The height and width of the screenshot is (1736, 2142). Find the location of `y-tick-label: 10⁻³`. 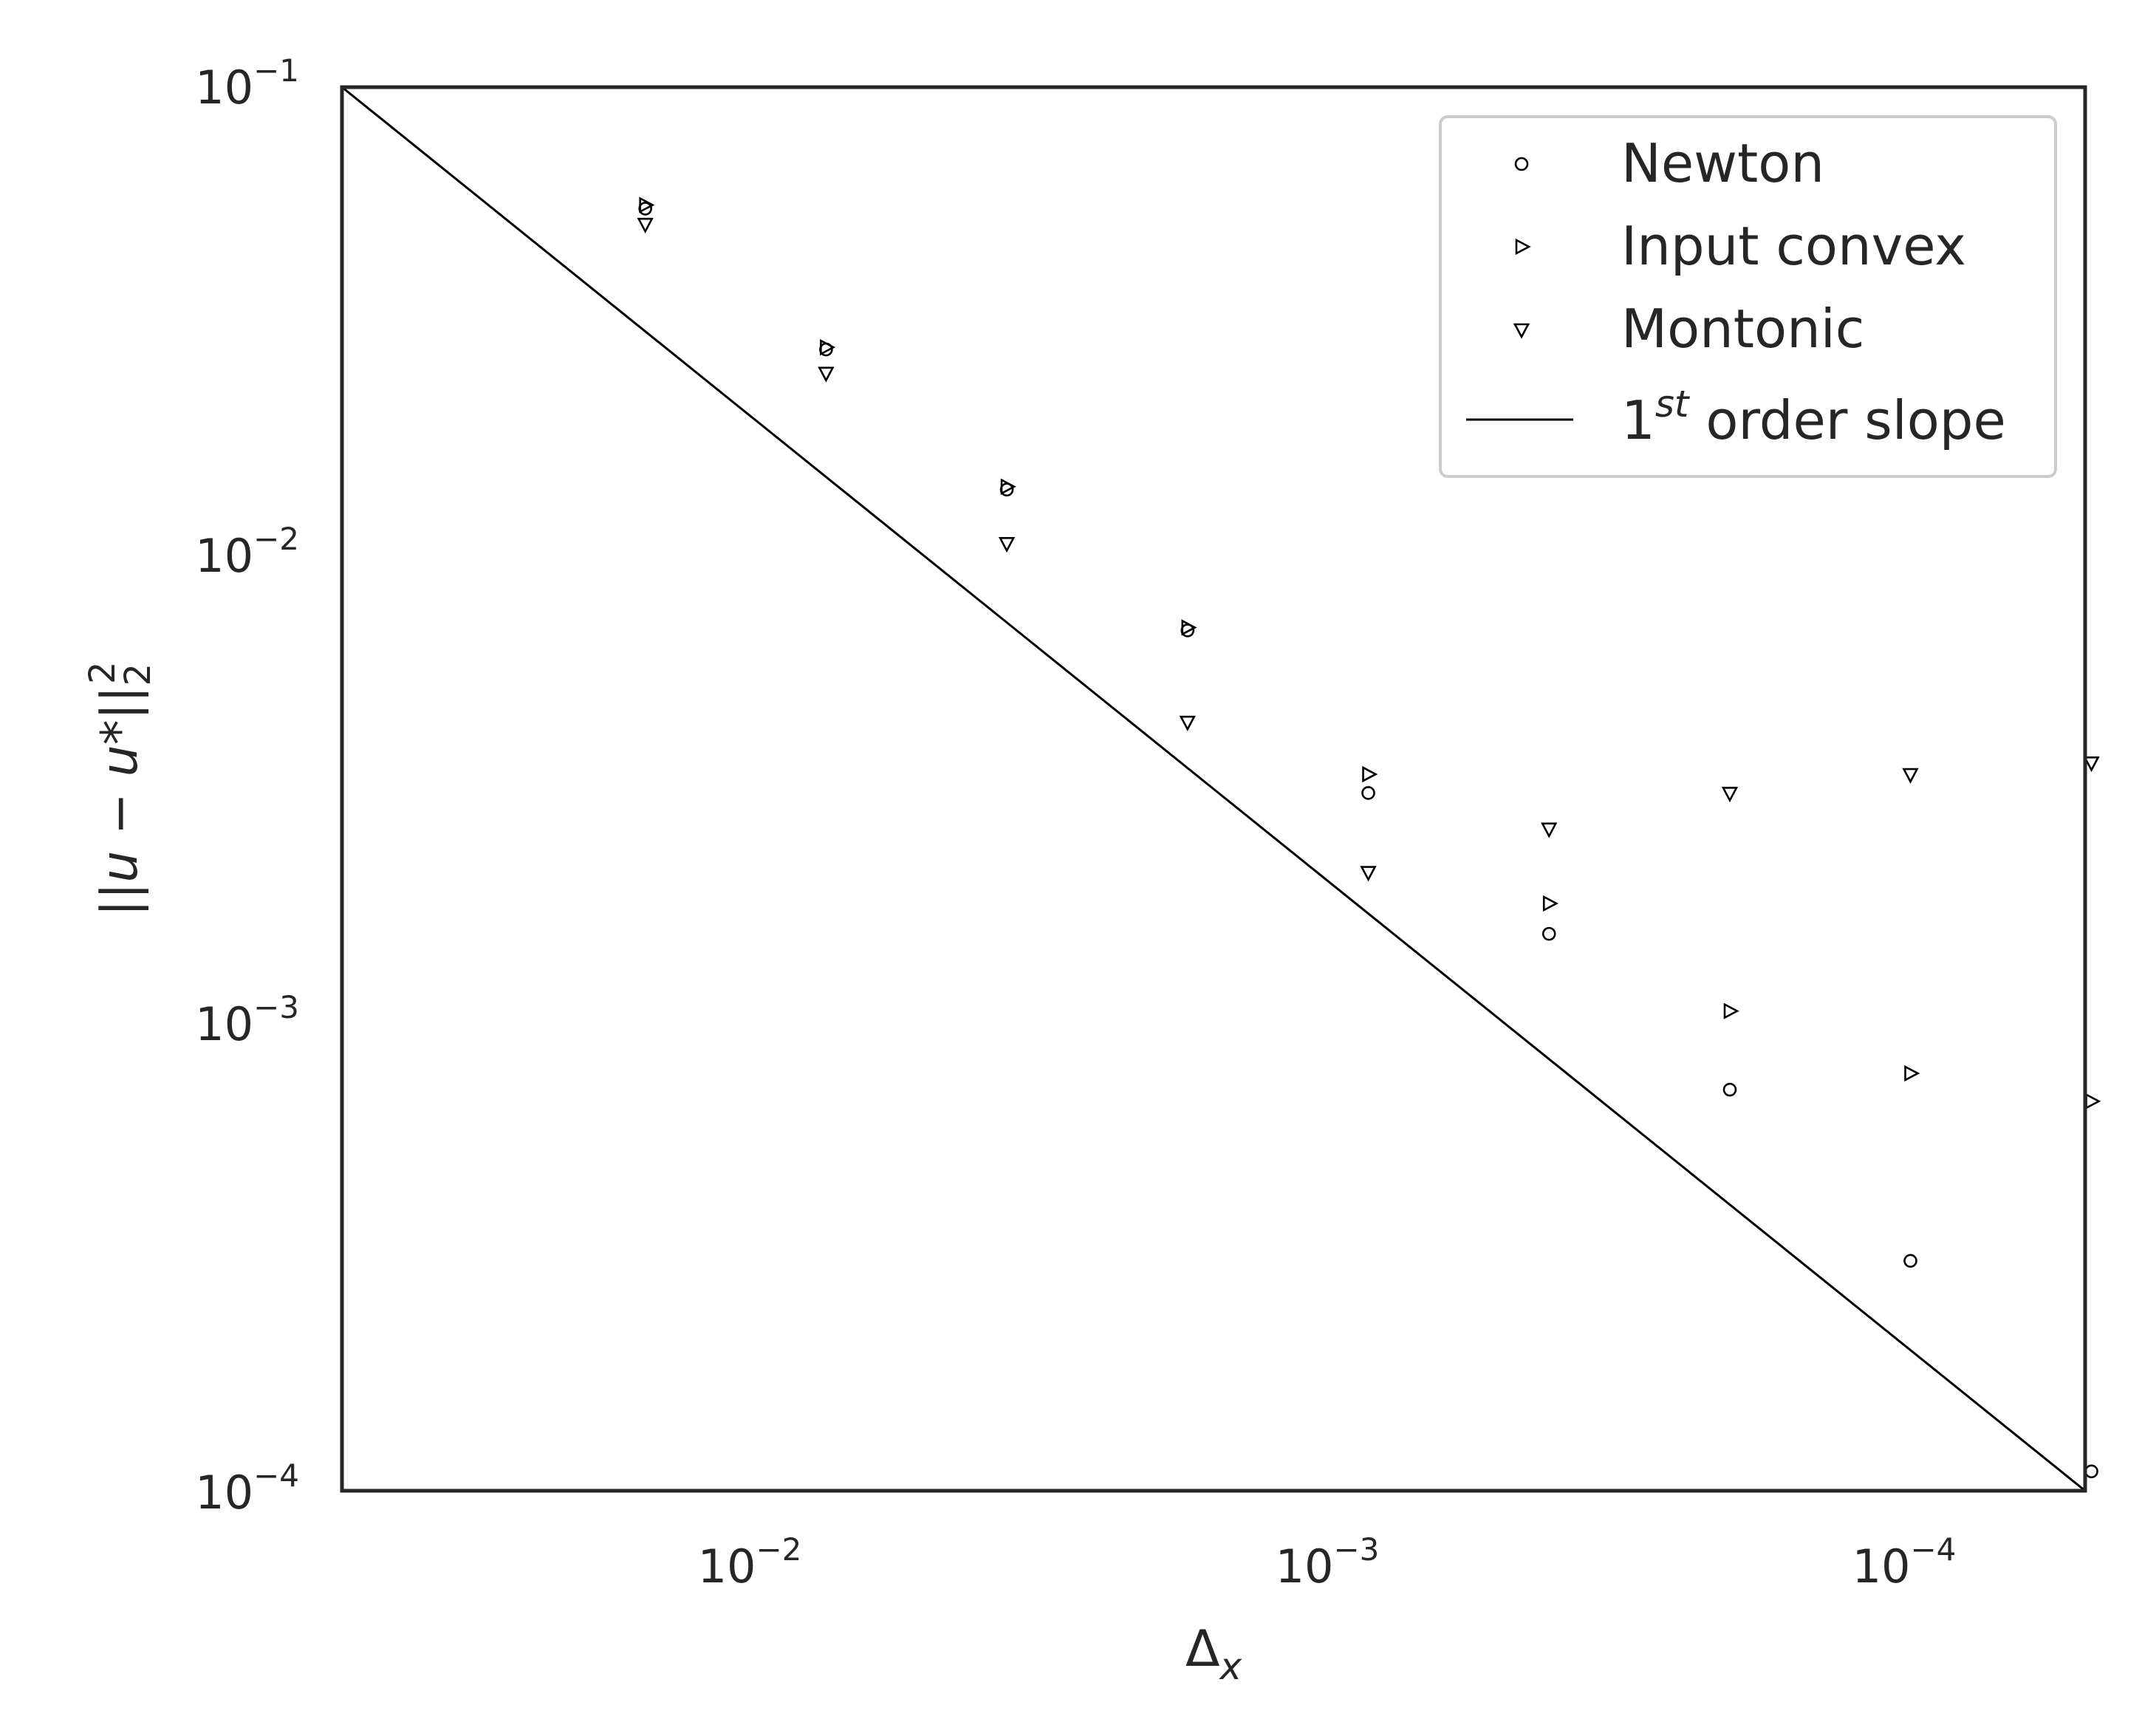

y-tick-label: 10⁻³ is located at coordinates (247, 1020).